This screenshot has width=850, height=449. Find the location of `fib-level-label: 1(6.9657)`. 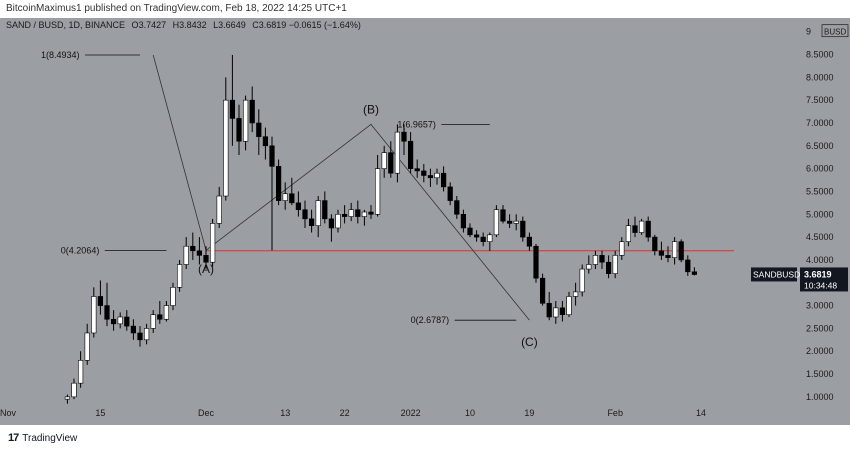

fib-level-label: 1(6.9657) is located at coordinates (416, 124).